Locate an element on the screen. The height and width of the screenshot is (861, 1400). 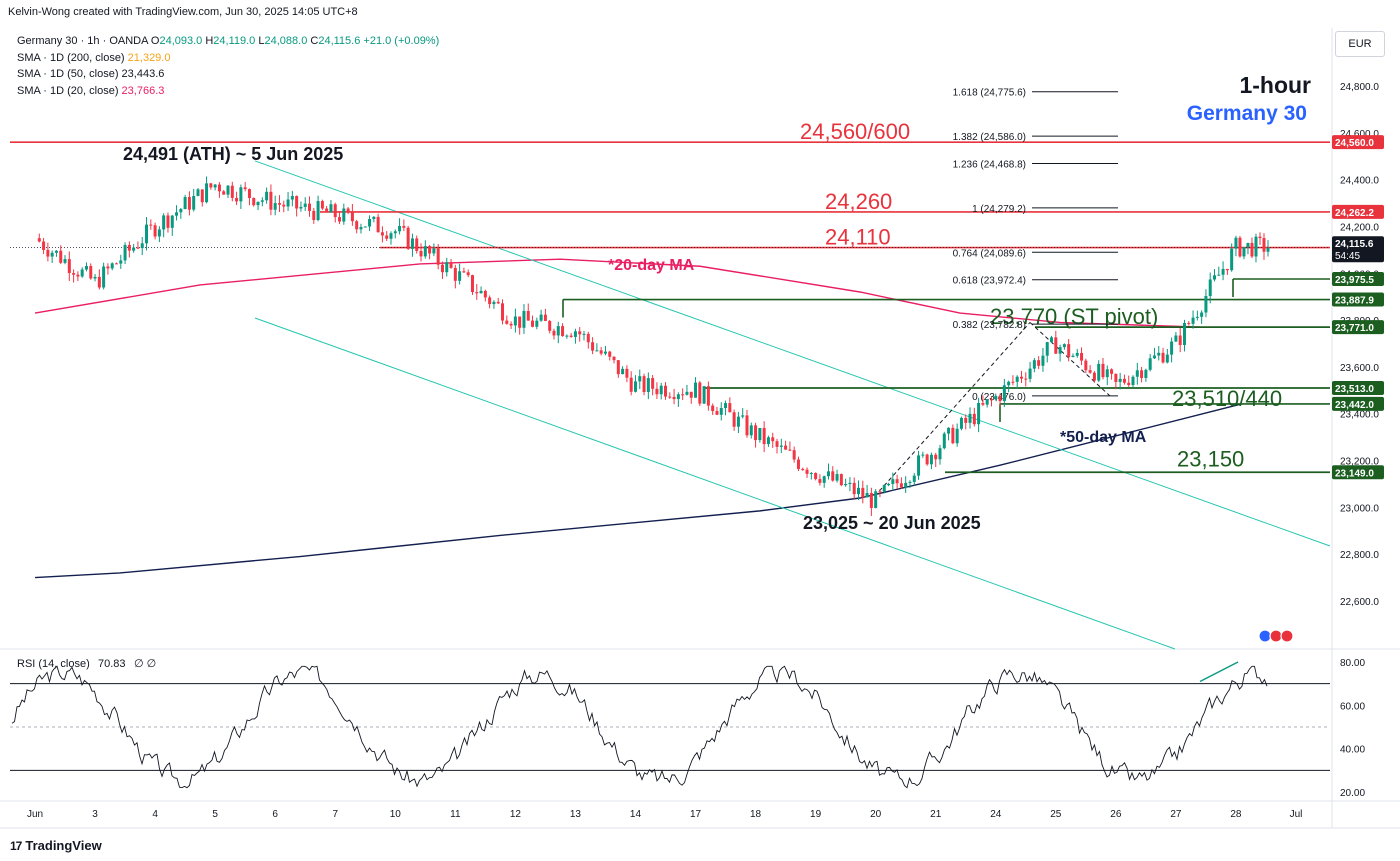
support-axis-label: 23,442.0 is located at coordinates (1354, 405).